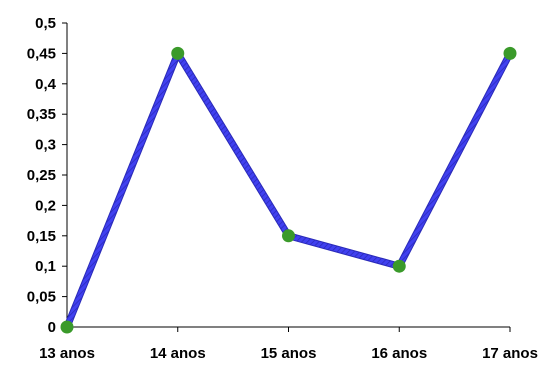 The height and width of the screenshot is (372, 550). I want to click on x-tick-label: 13 anos, so click(67, 353).